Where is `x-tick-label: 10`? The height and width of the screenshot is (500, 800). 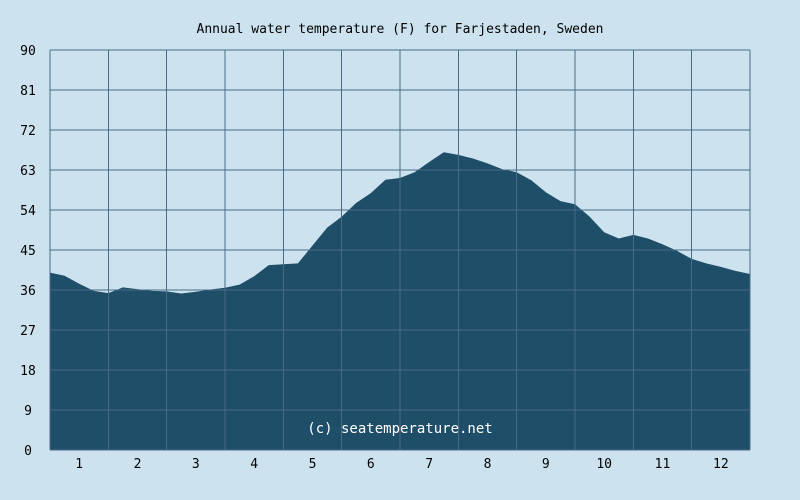 x-tick-label: 10 is located at coordinates (604, 464).